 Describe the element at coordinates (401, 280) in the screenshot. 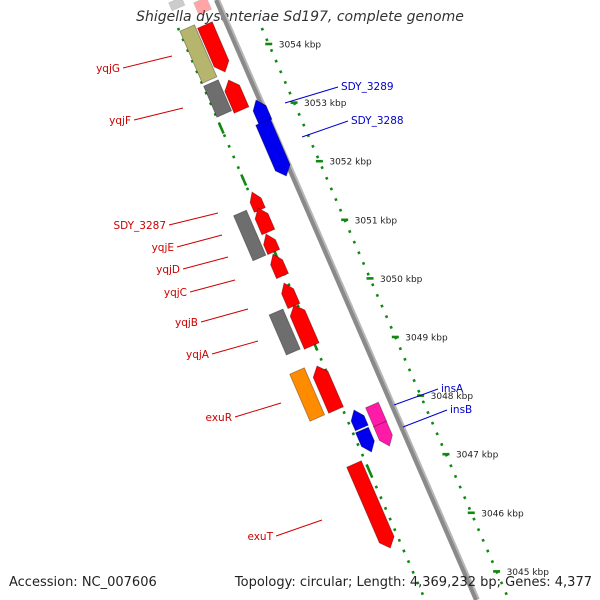

I see `kbp-tick-label: 3050 kbp` at that location.